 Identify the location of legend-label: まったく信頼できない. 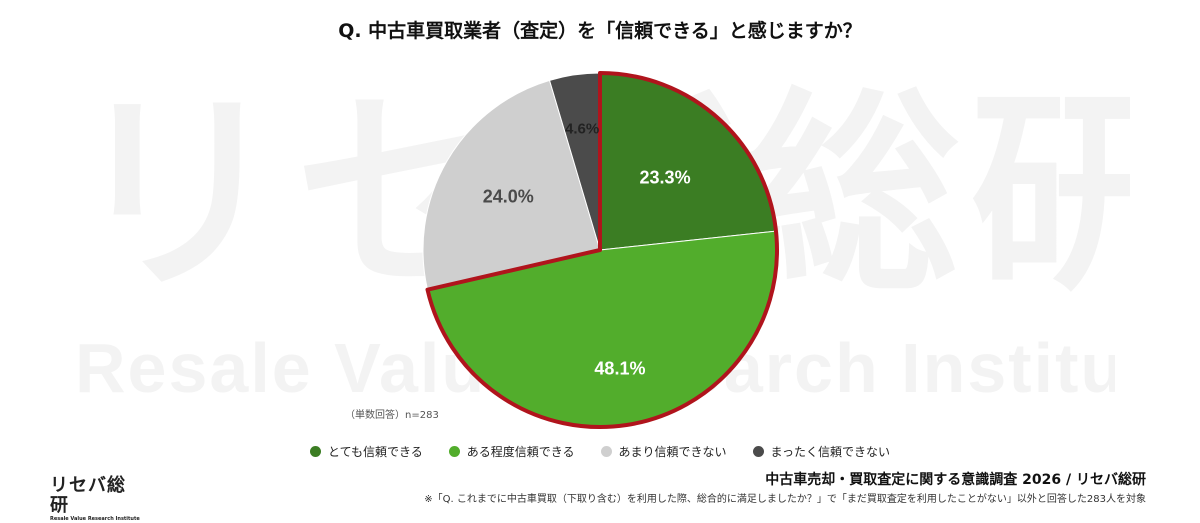
(830, 452).